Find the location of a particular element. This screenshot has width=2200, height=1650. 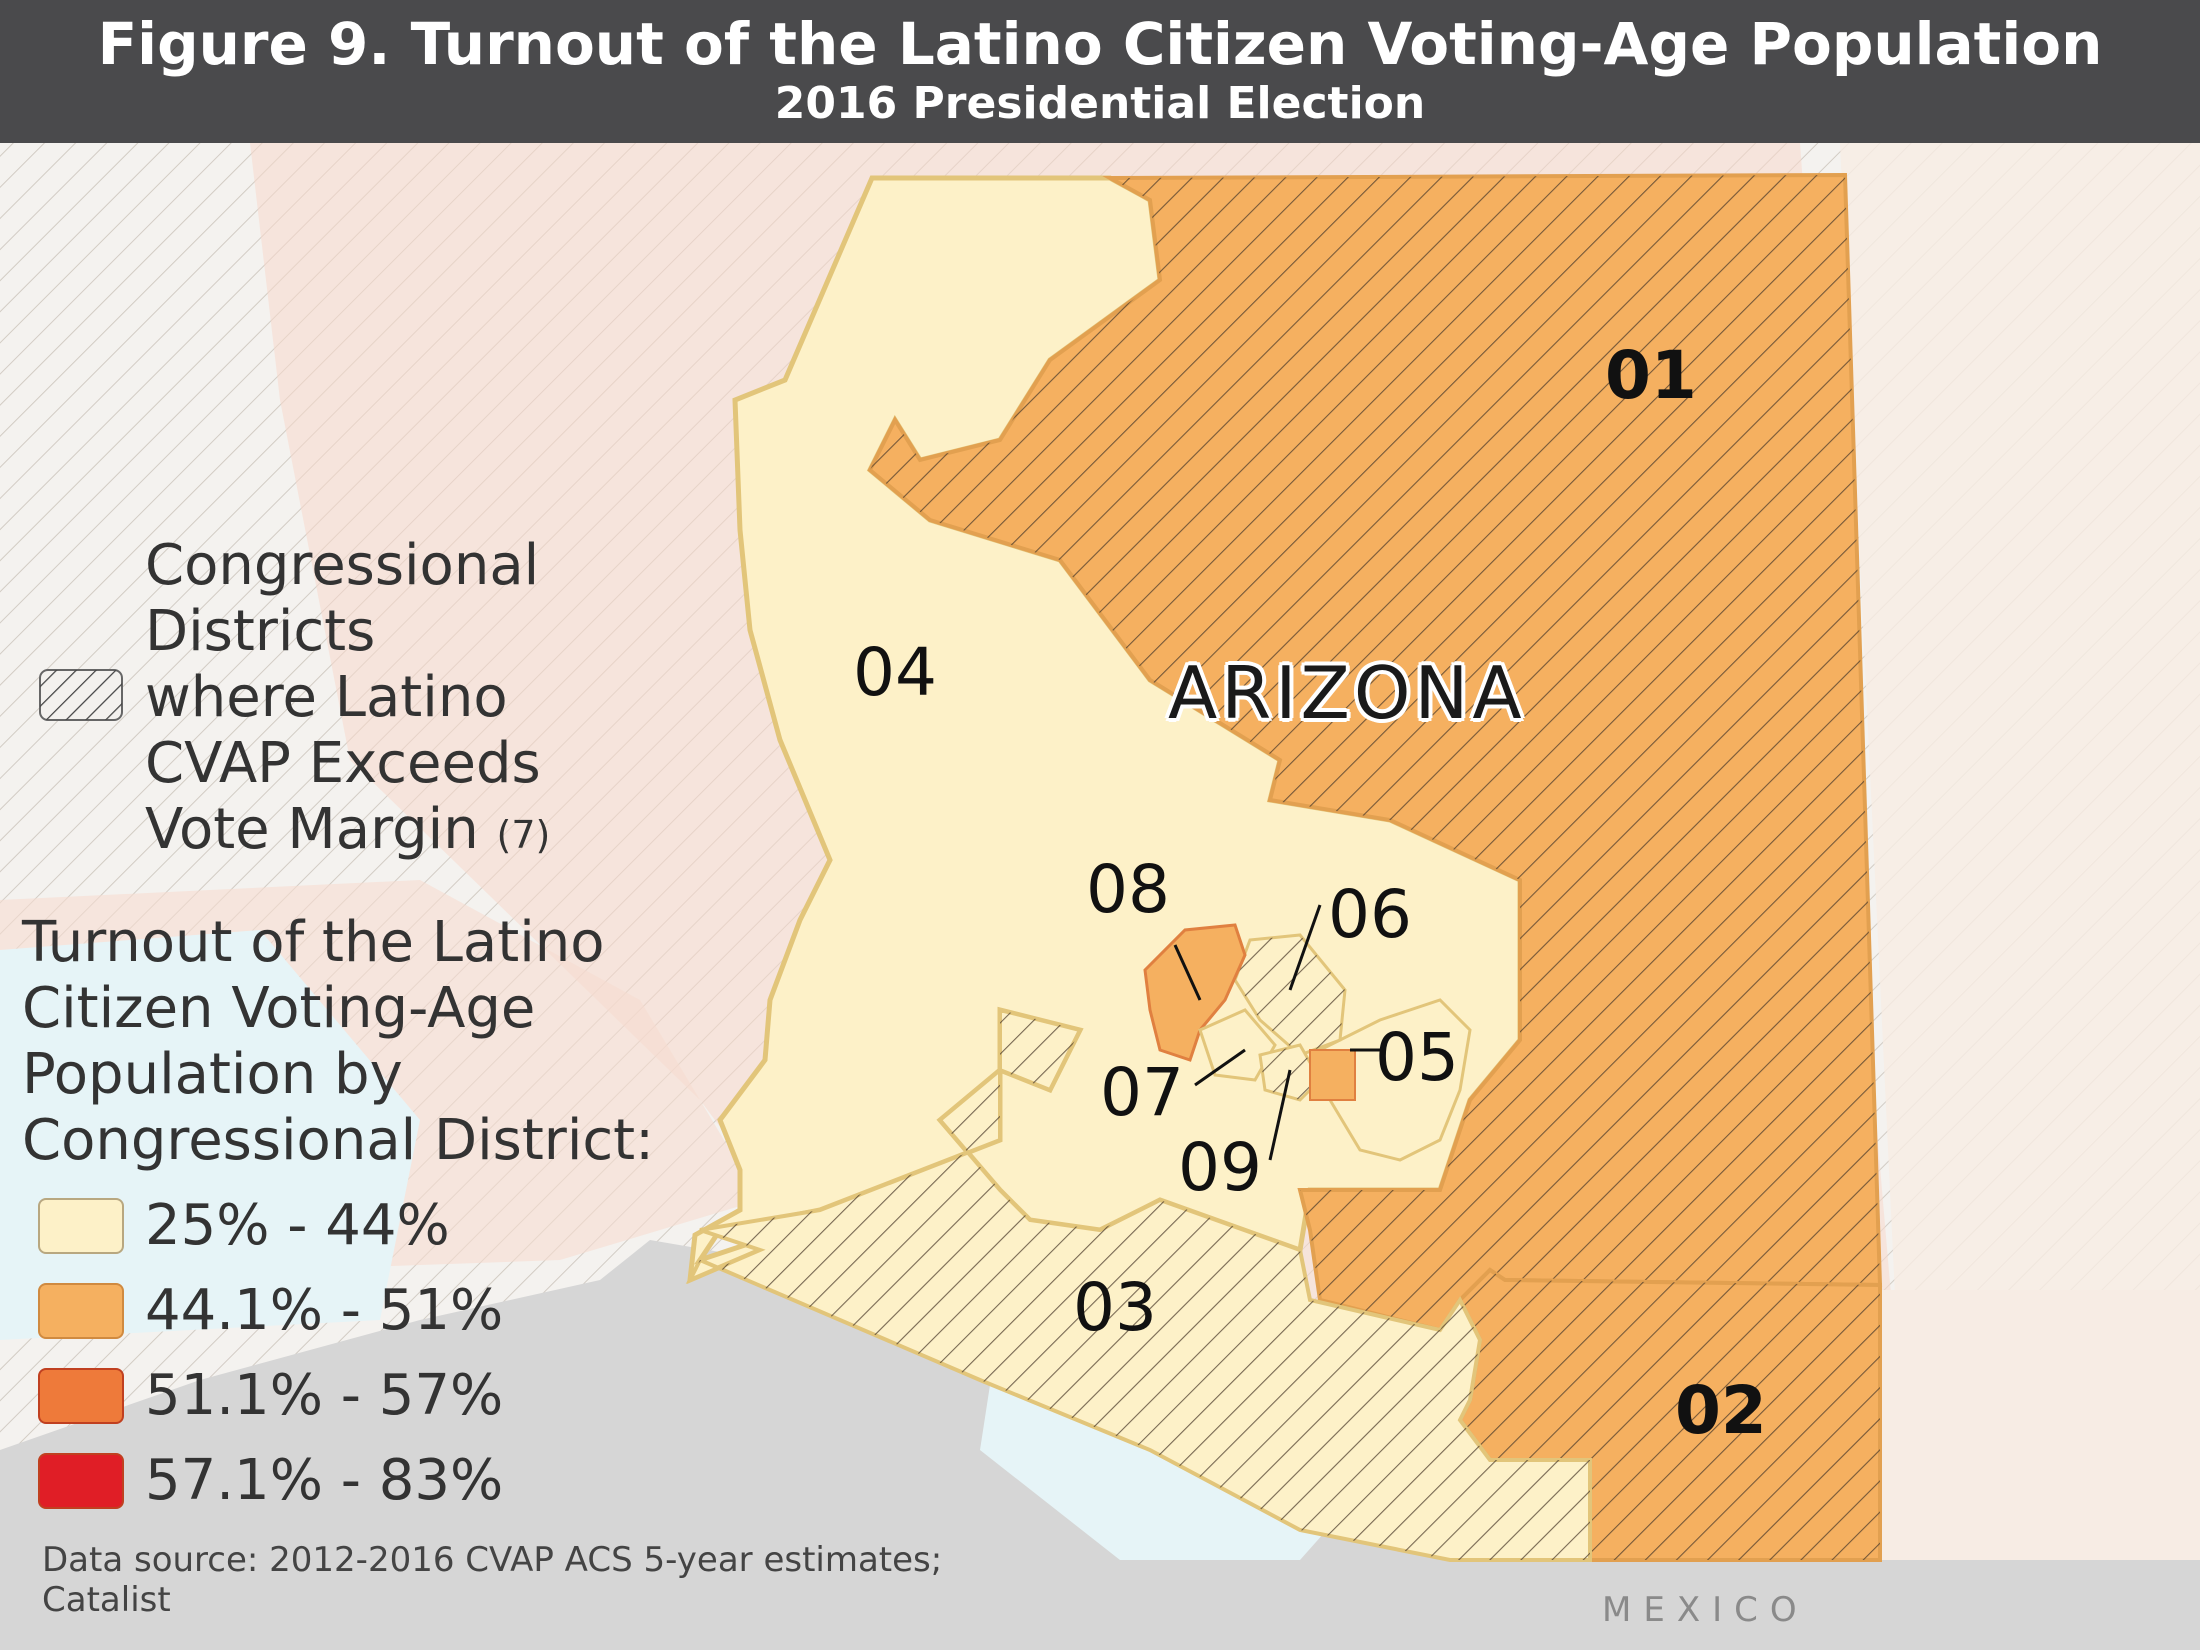

hatch-legend-swatch is located at coordinates (81, 695).